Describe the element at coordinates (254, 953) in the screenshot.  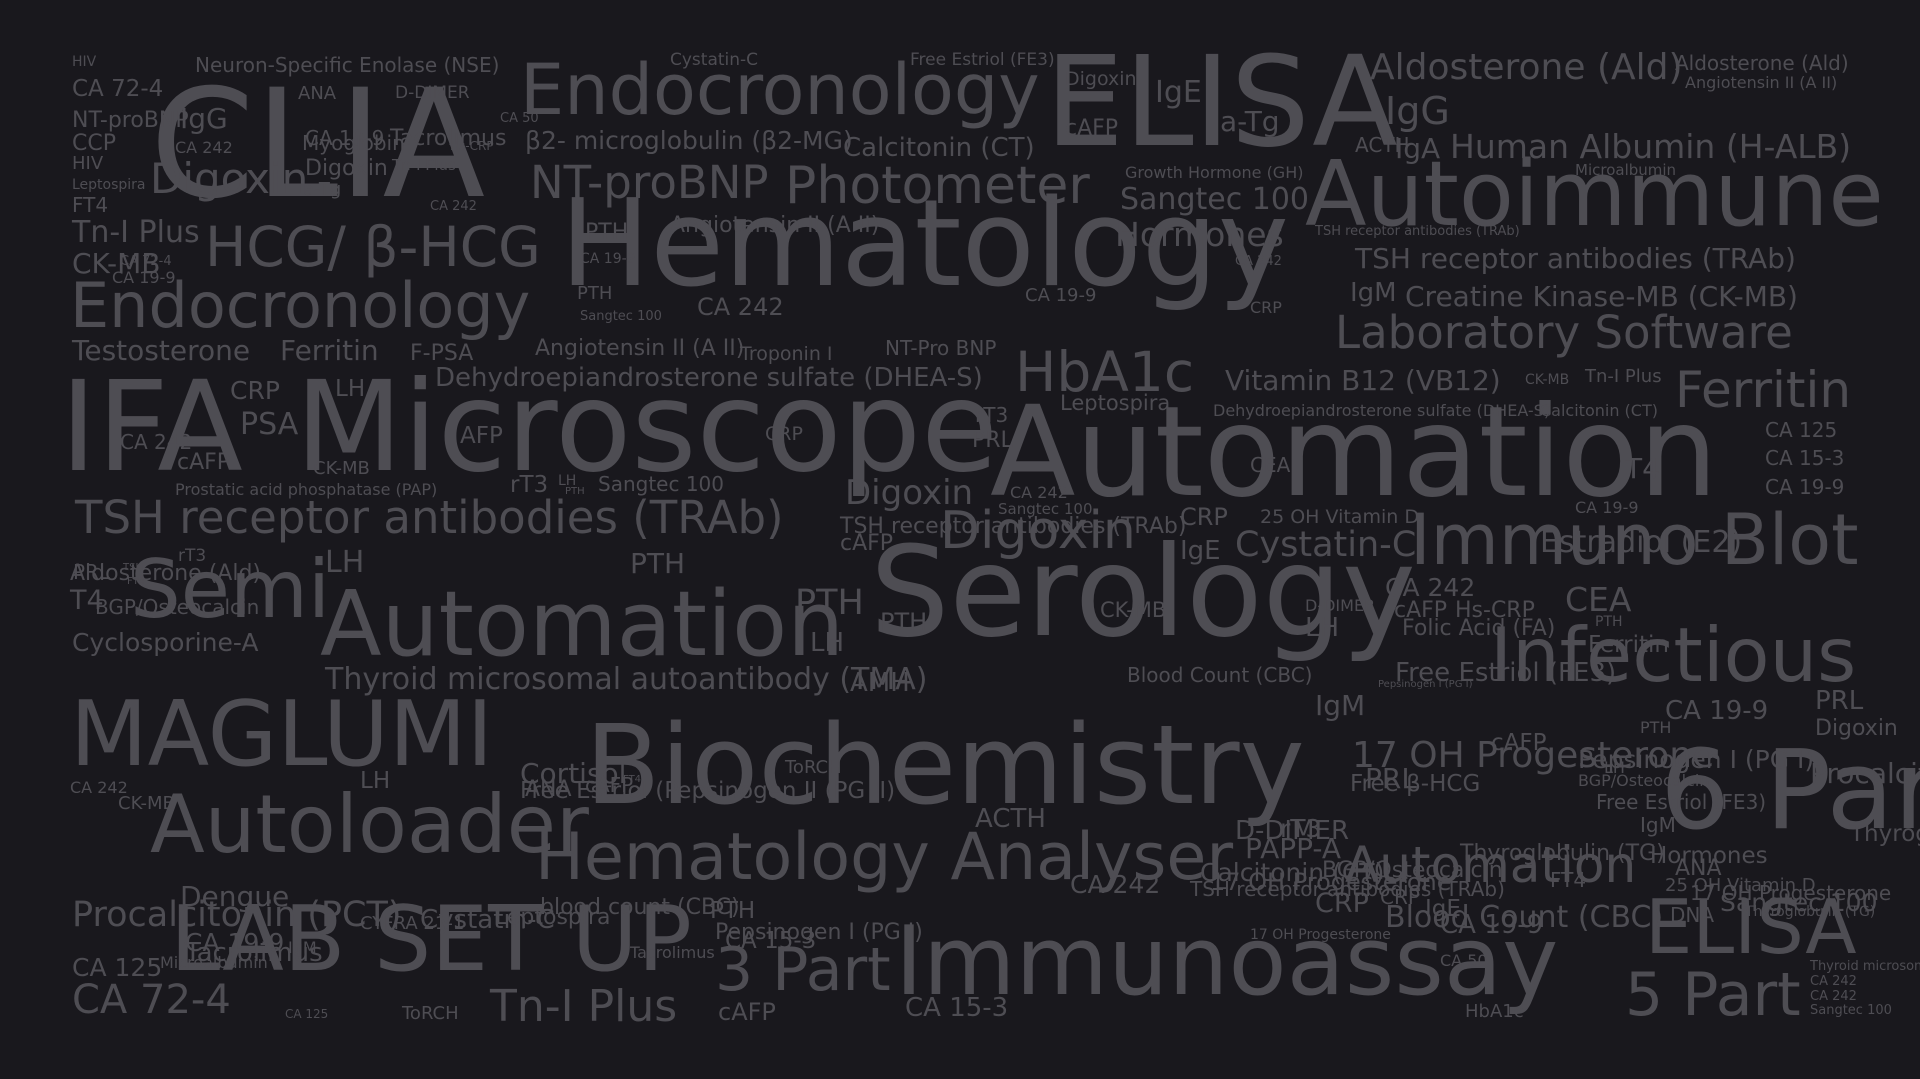
I see `cloud-word: Tacrolimus` at that location.